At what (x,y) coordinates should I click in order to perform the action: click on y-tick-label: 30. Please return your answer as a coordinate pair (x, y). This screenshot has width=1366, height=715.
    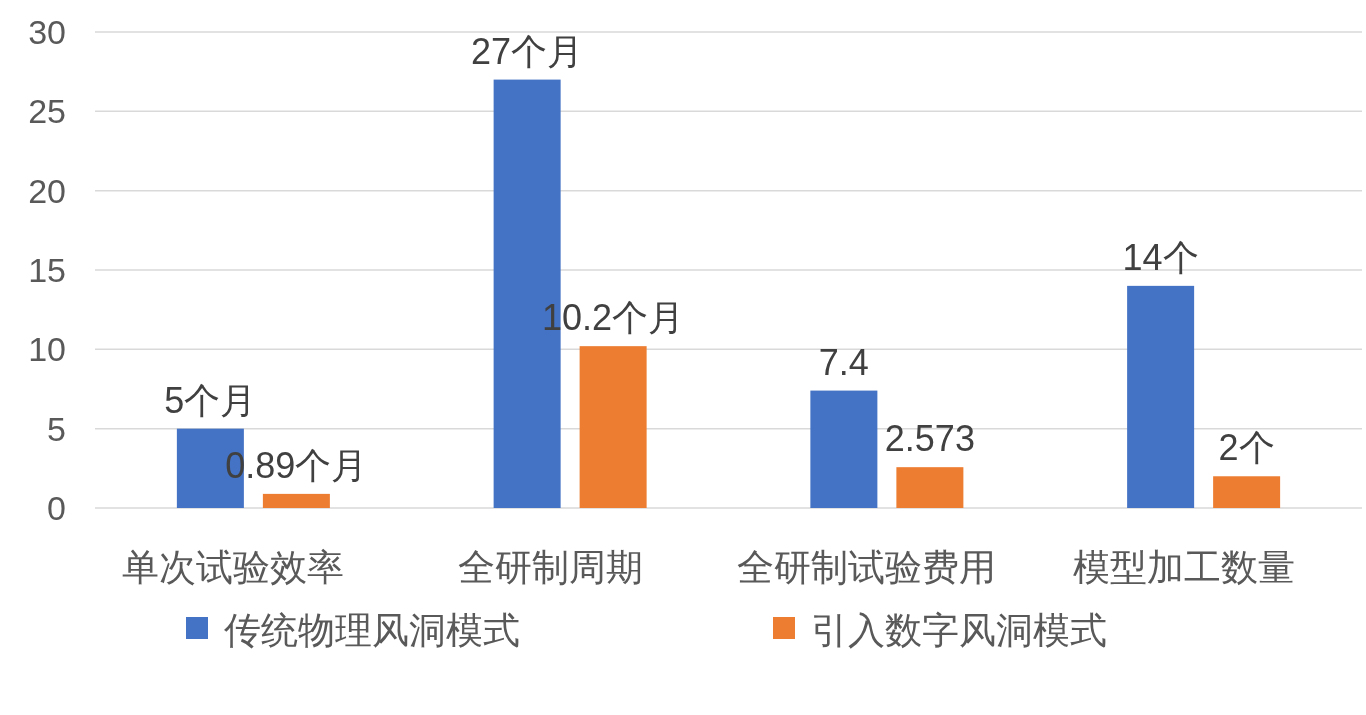
    Looking at the image, I should click on (47, 32).